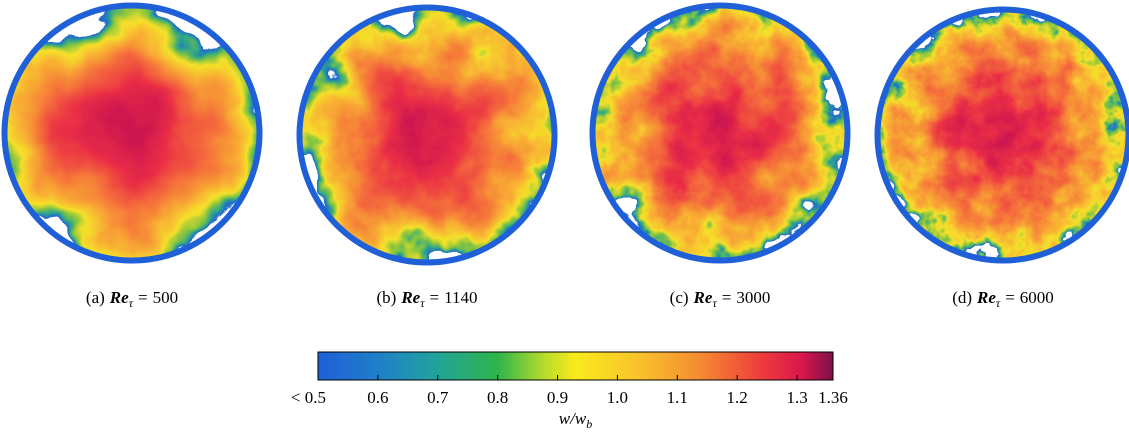 The width and height of the screenshot is (1129, 434). Describe the element at coordinates (796, 397) in the screenshot. I see `tick-label: 1.3` at that location.